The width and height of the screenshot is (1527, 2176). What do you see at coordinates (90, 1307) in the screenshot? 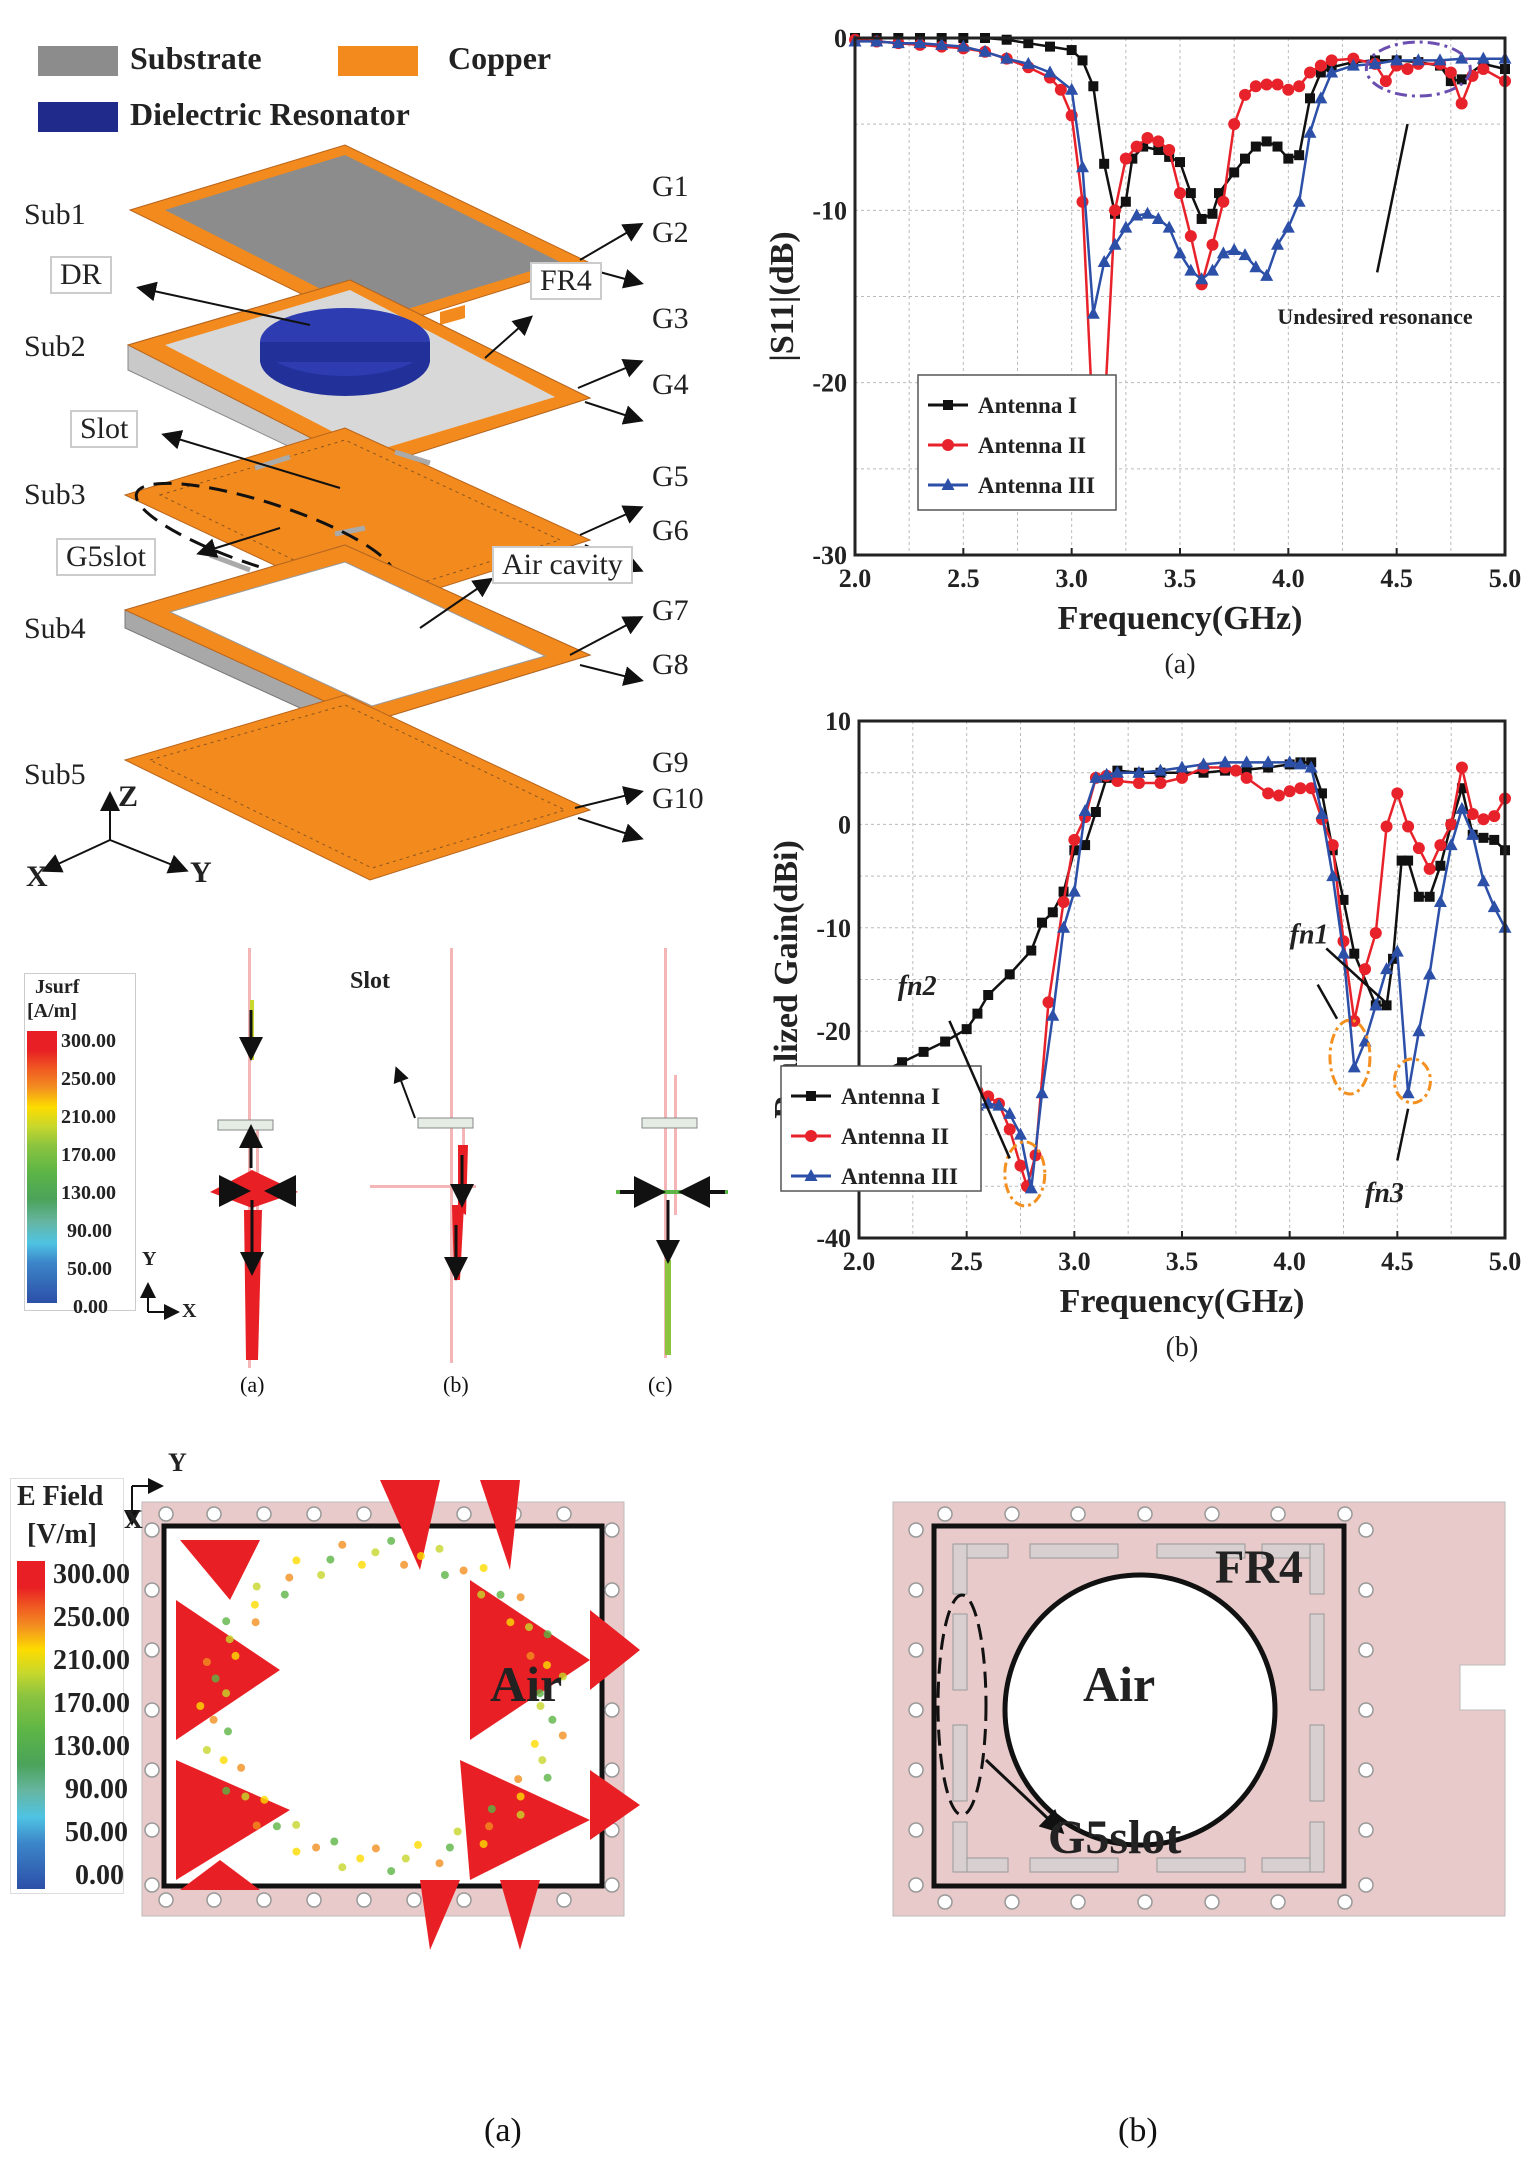
I see `jsurf-scale-value: 0.00` at bounding box center [90, 1307].